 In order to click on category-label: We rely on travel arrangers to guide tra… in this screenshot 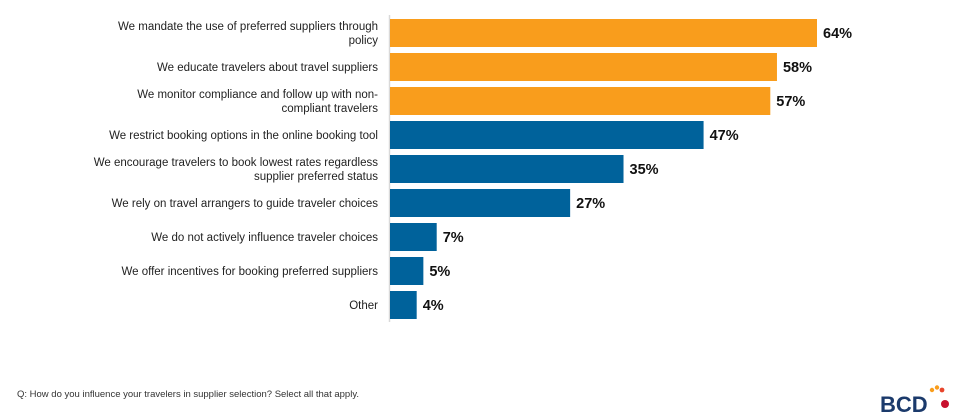, I will do `click(245, 204)`.